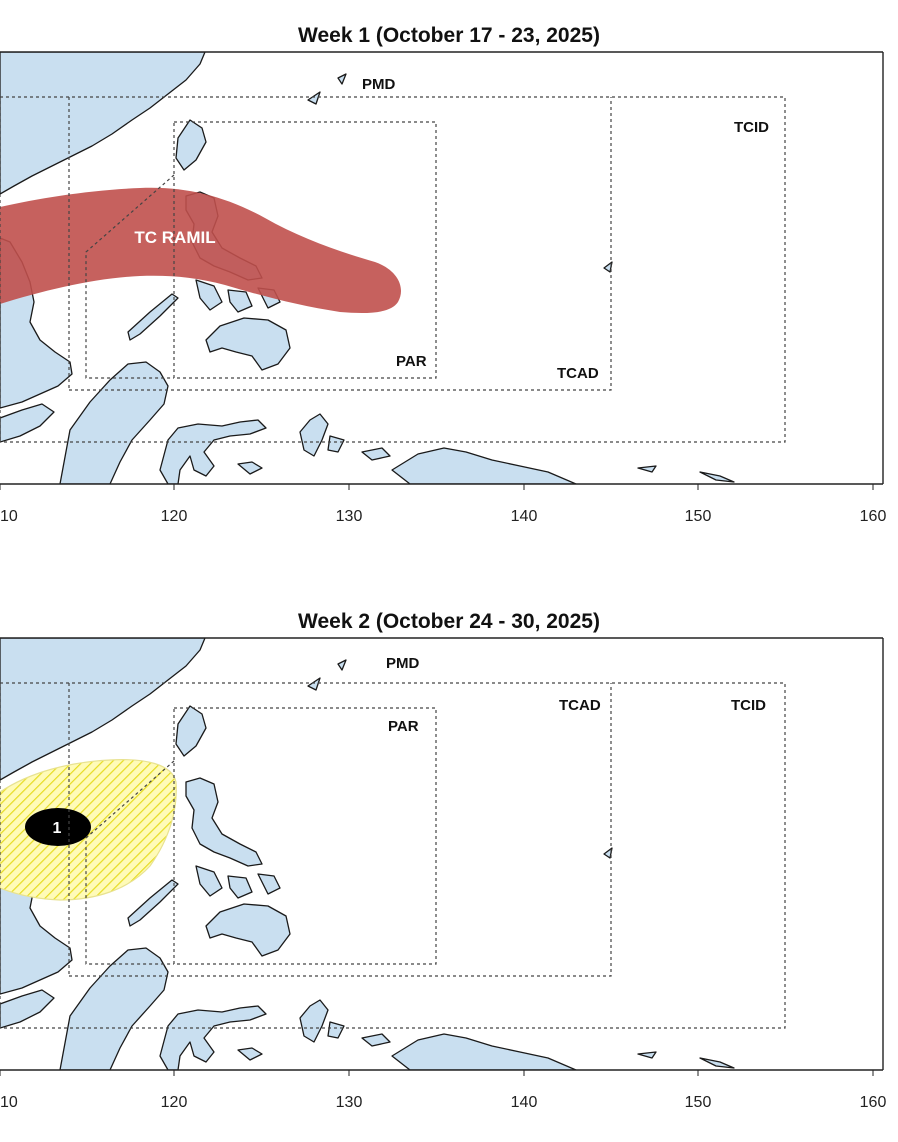  I want to click on area-1-marker-label: 1, so click(57, 828).